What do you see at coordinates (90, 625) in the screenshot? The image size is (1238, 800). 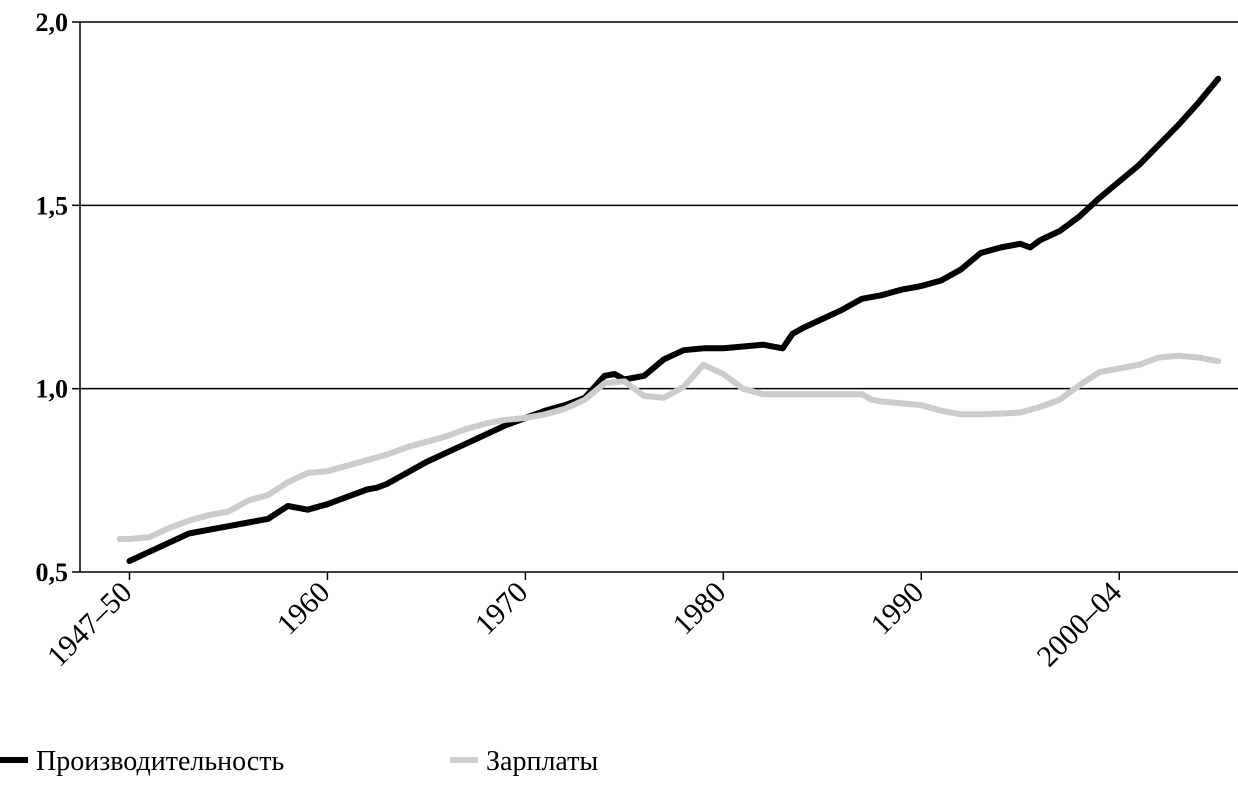 I see `x-tick-label-0: 1947–50` at bounding box center [90, 625].